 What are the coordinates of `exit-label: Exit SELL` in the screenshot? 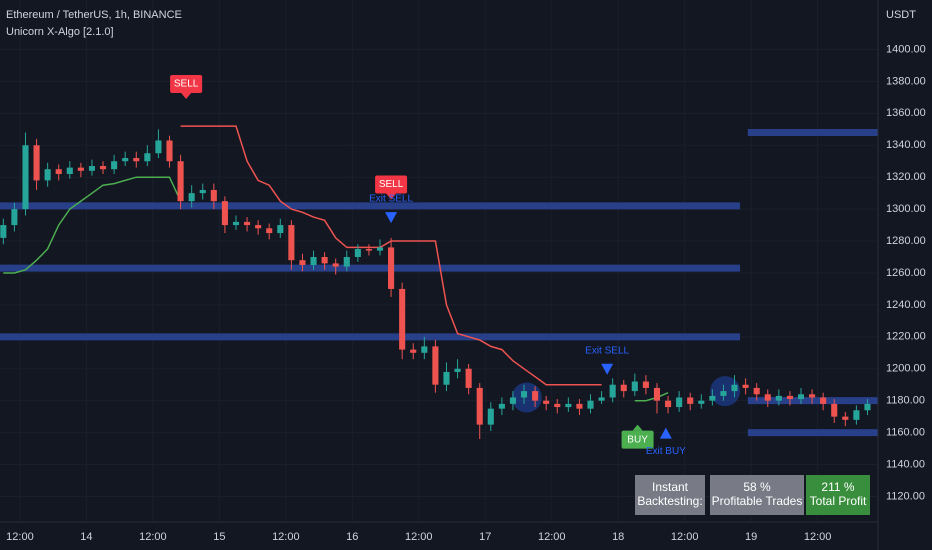 It's located at (607, 350).